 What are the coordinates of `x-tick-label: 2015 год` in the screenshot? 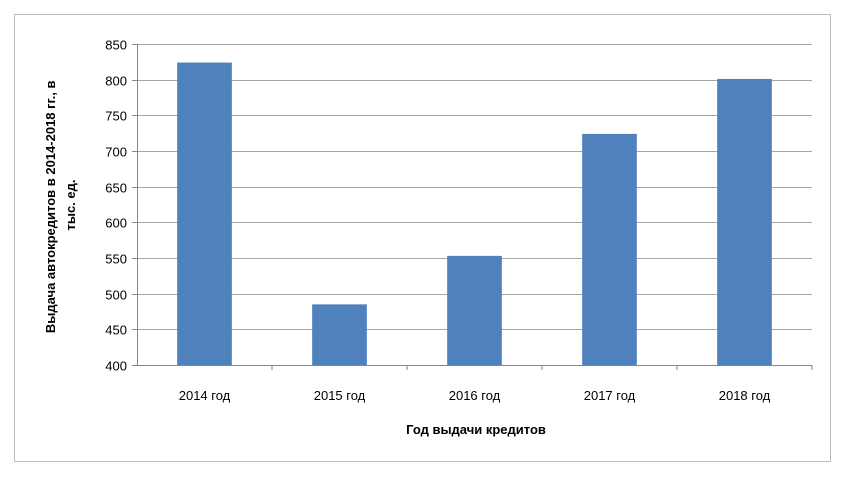 It's located at (340, 395).